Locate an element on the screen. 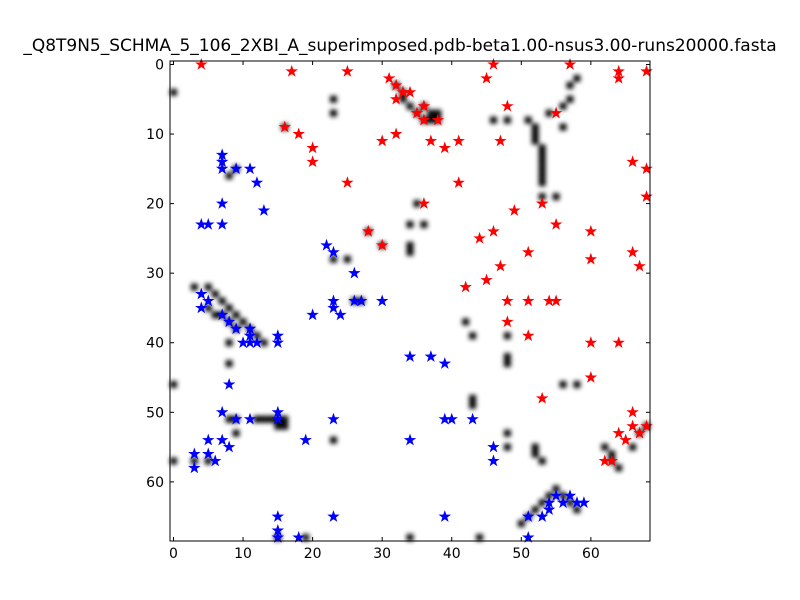  tick-label: 40 is located at coordinates (452, 554).